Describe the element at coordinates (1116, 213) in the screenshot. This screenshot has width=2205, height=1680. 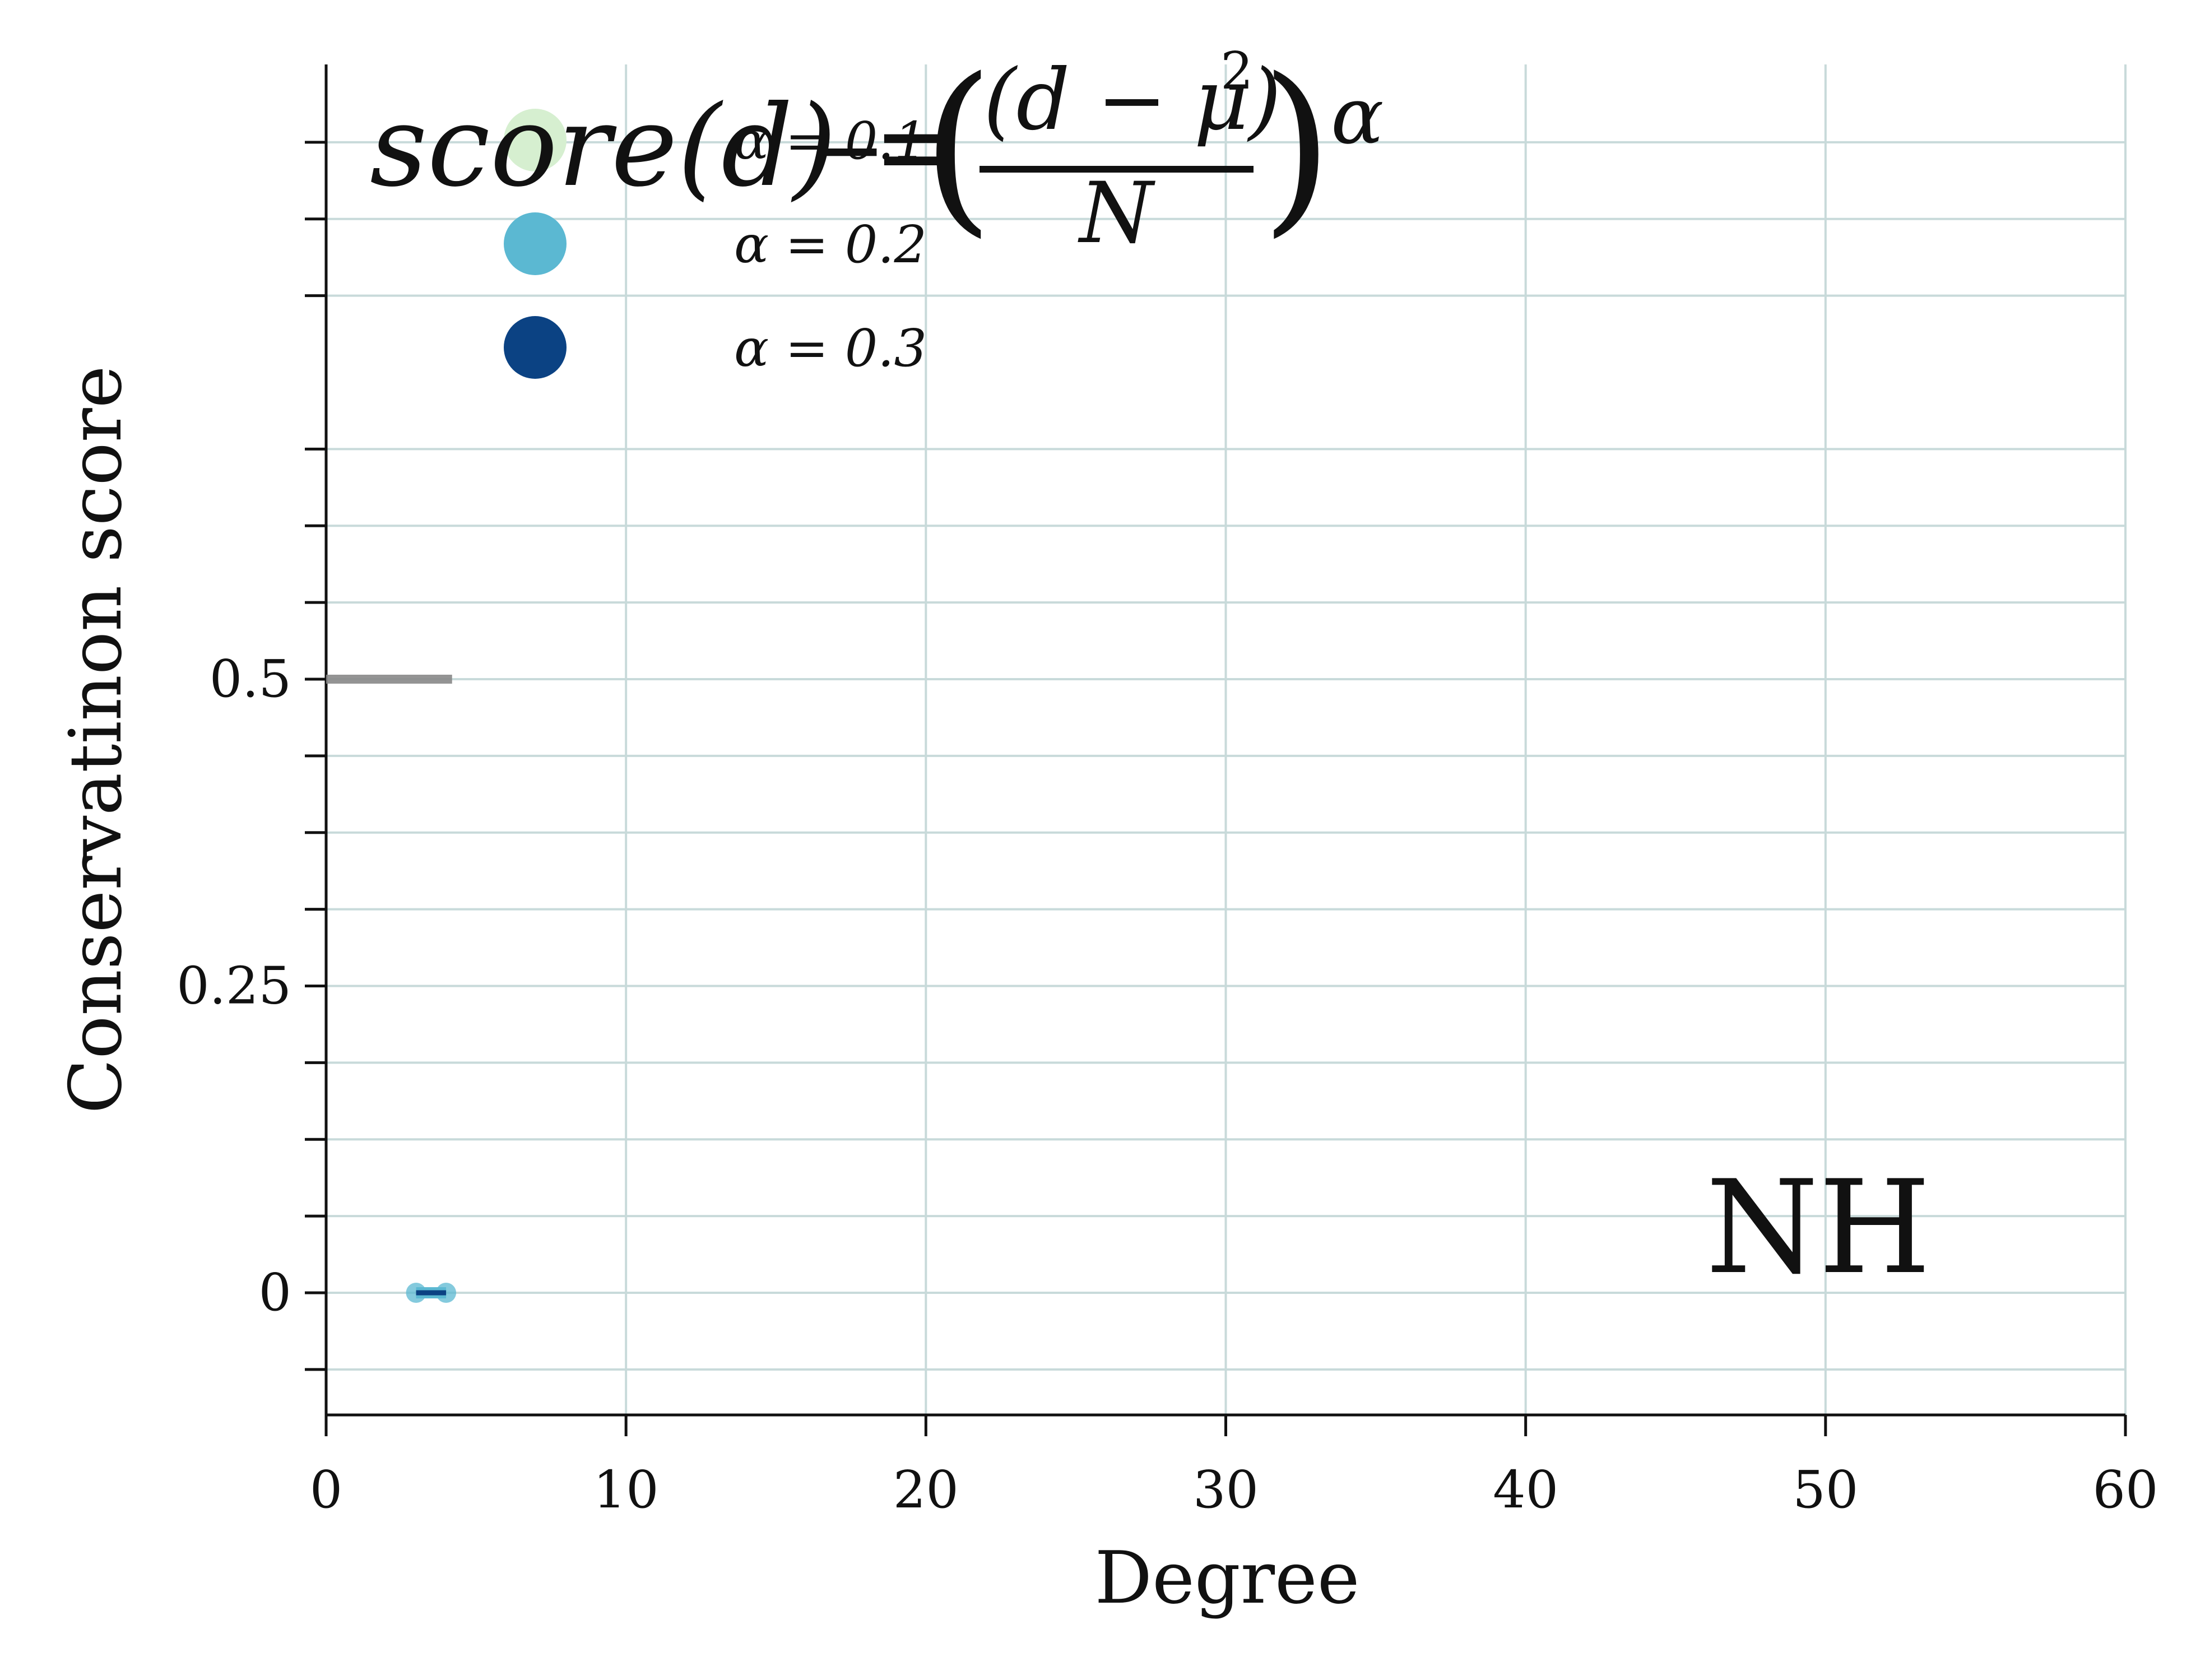
I see `formula-denominator: N` at that location.